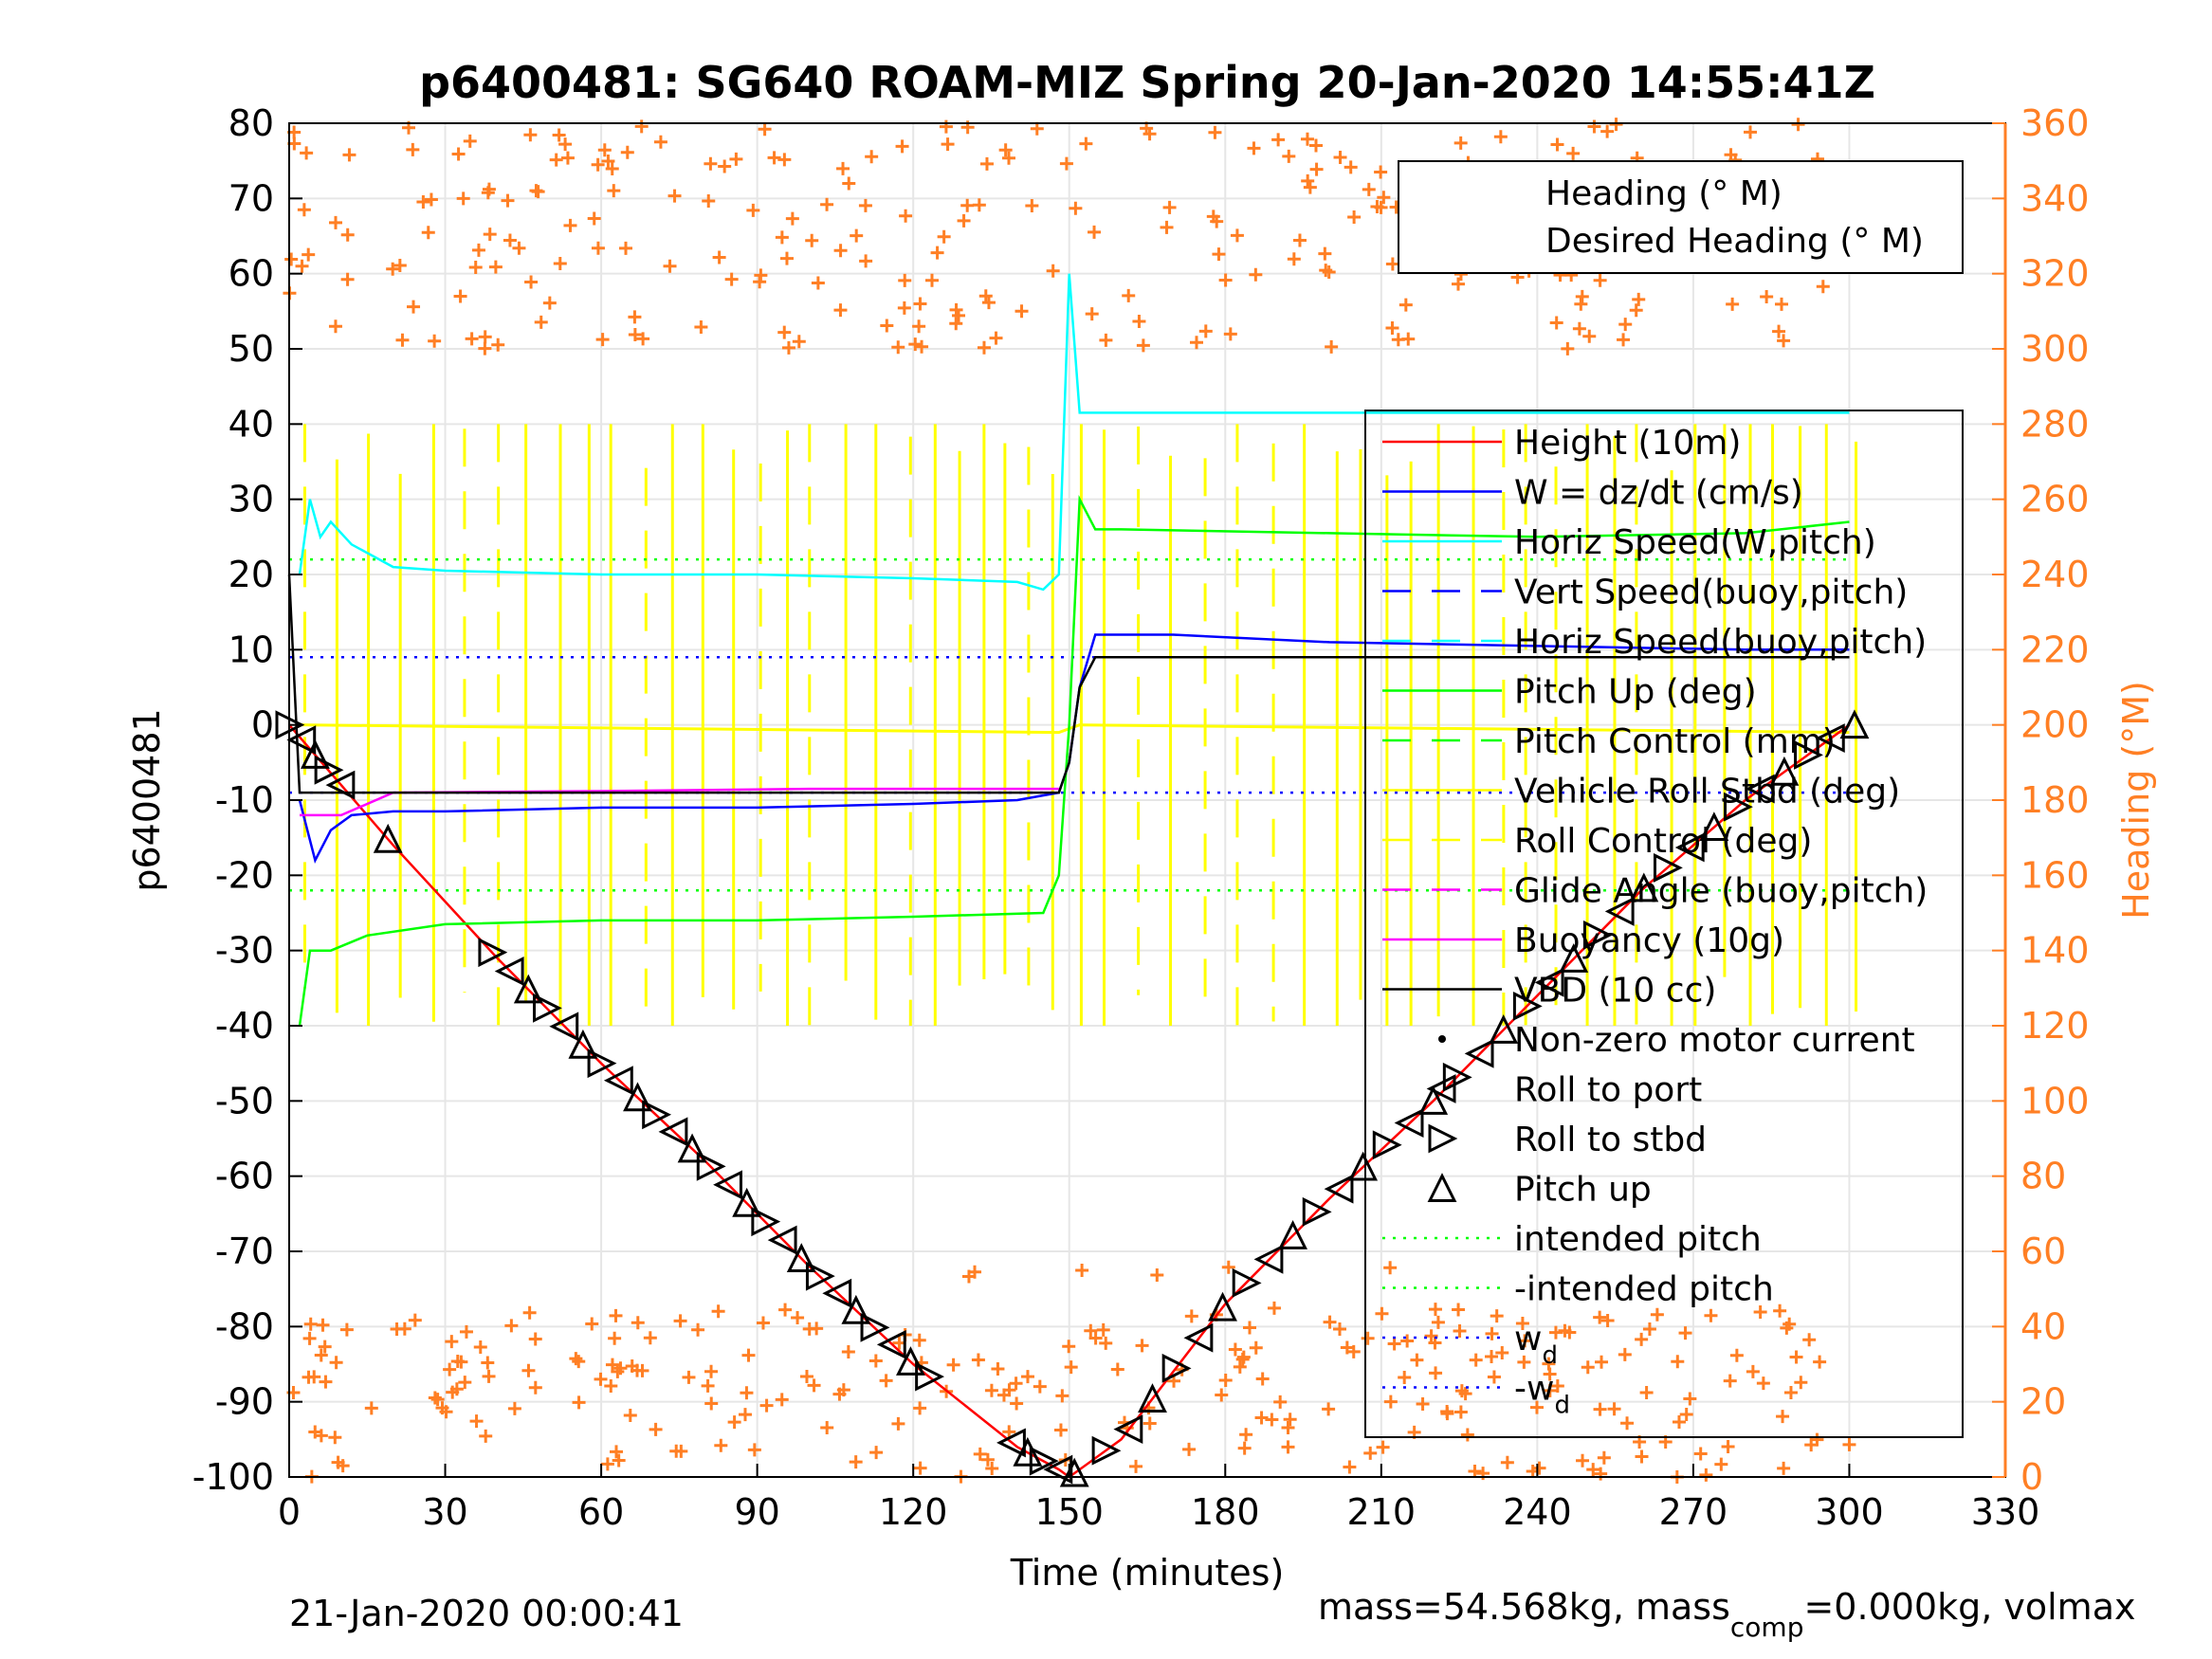 The image size is (2212, 1659). Describe the element at coordinates (1635, 692) in the screenshot. I see `legend-label: Pitch Up (deg)` at that location.